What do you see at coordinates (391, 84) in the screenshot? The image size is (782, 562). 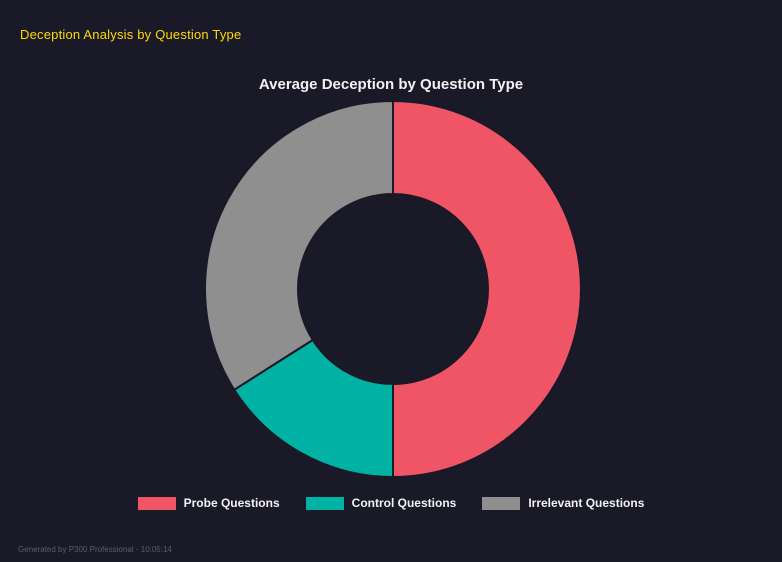 I see `chart-title: Average Deception by Question Type` at bounding box center [391, 84].